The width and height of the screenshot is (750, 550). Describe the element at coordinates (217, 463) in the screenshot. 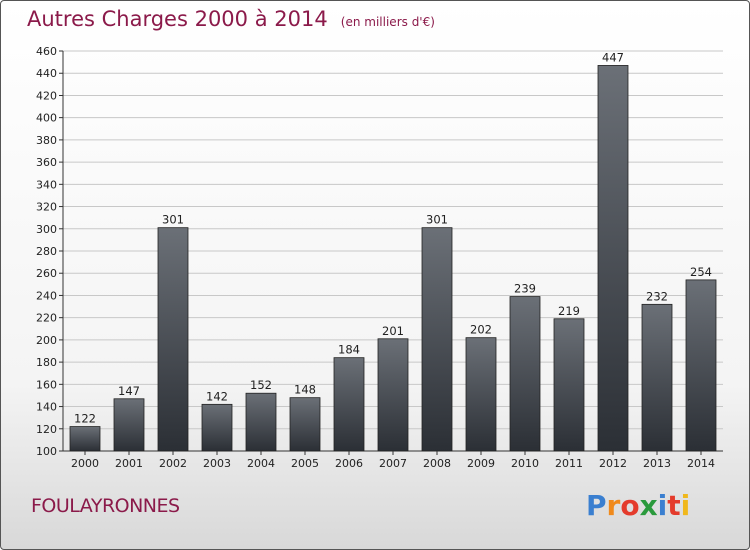

I see `x-tick-label: 2003` at that location.